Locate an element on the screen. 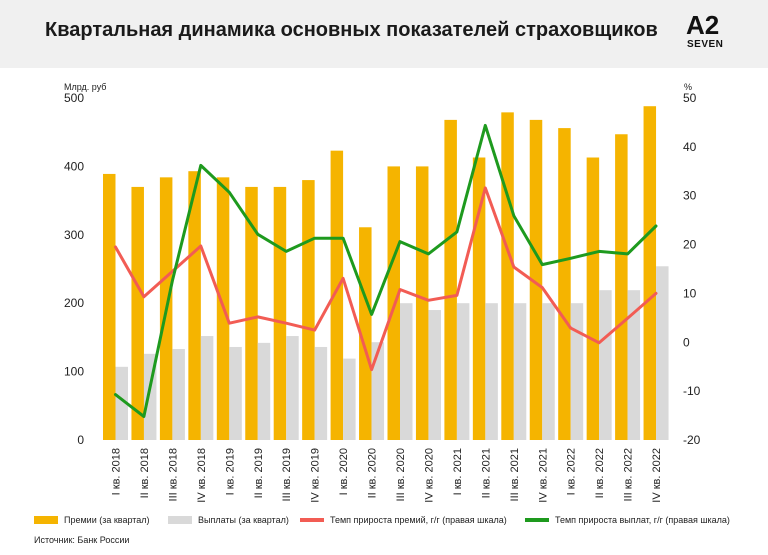 This screenshot has width=768, height=555. right-tick-label: 40 is located at coordinates (690, 147).